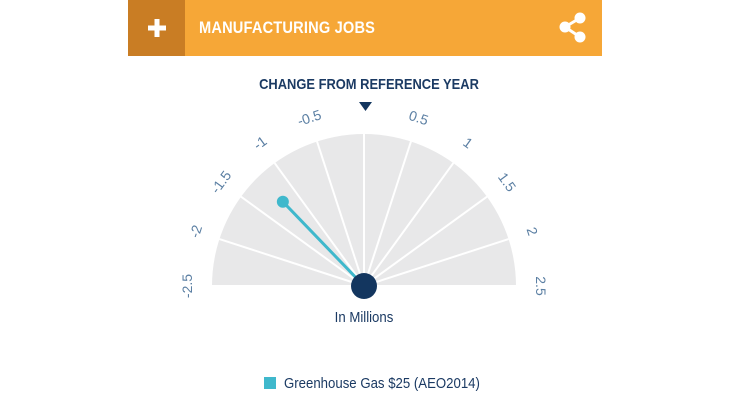 This screenshot has height=413, width=738. I want to click on share-button, so click(573, 28).